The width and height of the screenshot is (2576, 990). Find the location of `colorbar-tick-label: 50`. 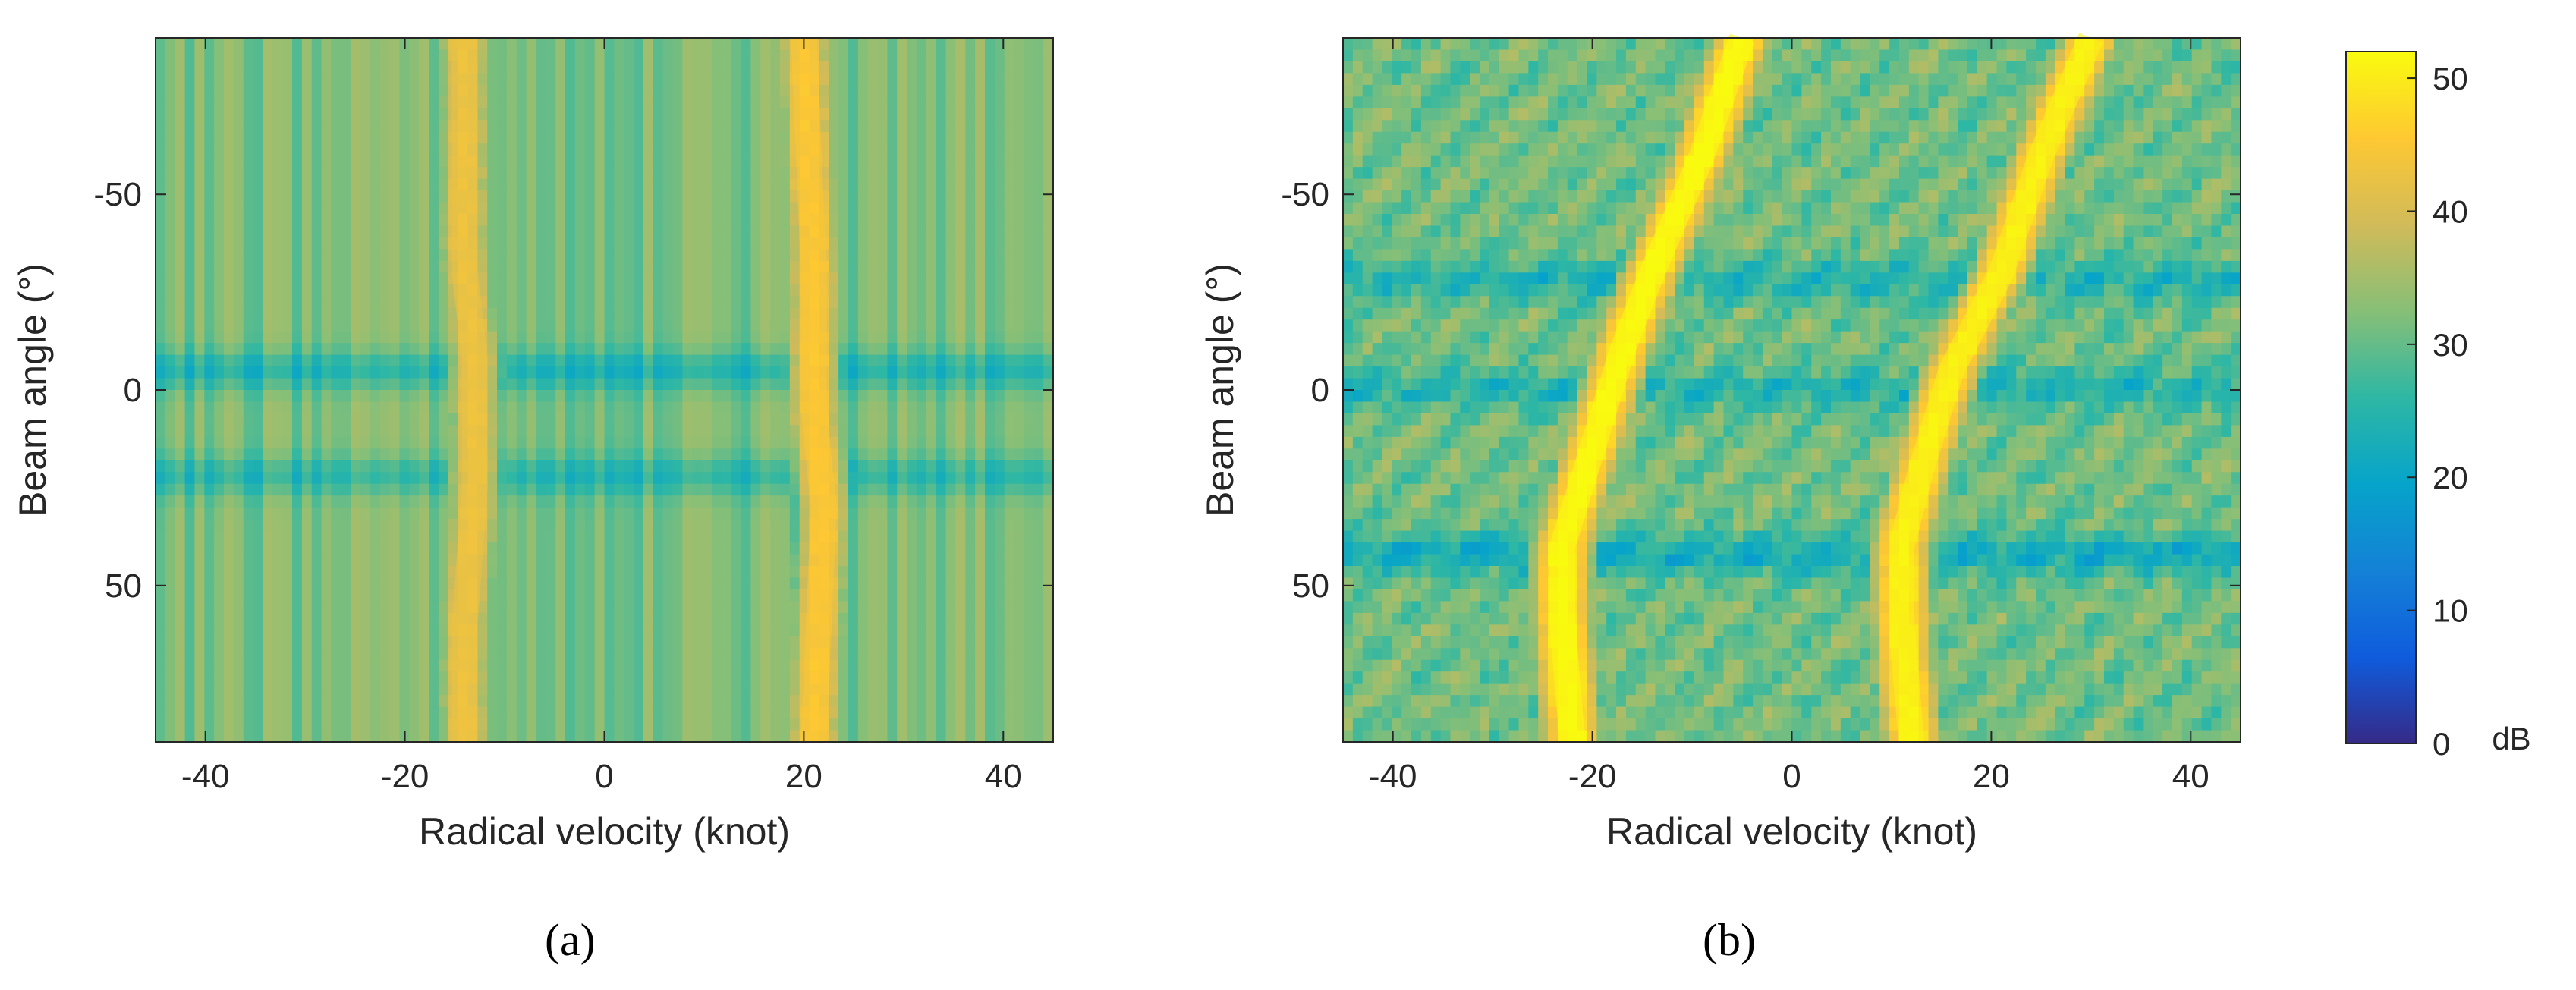

colorbar-tick-label: 50 is located at coordinates (2450, 78).